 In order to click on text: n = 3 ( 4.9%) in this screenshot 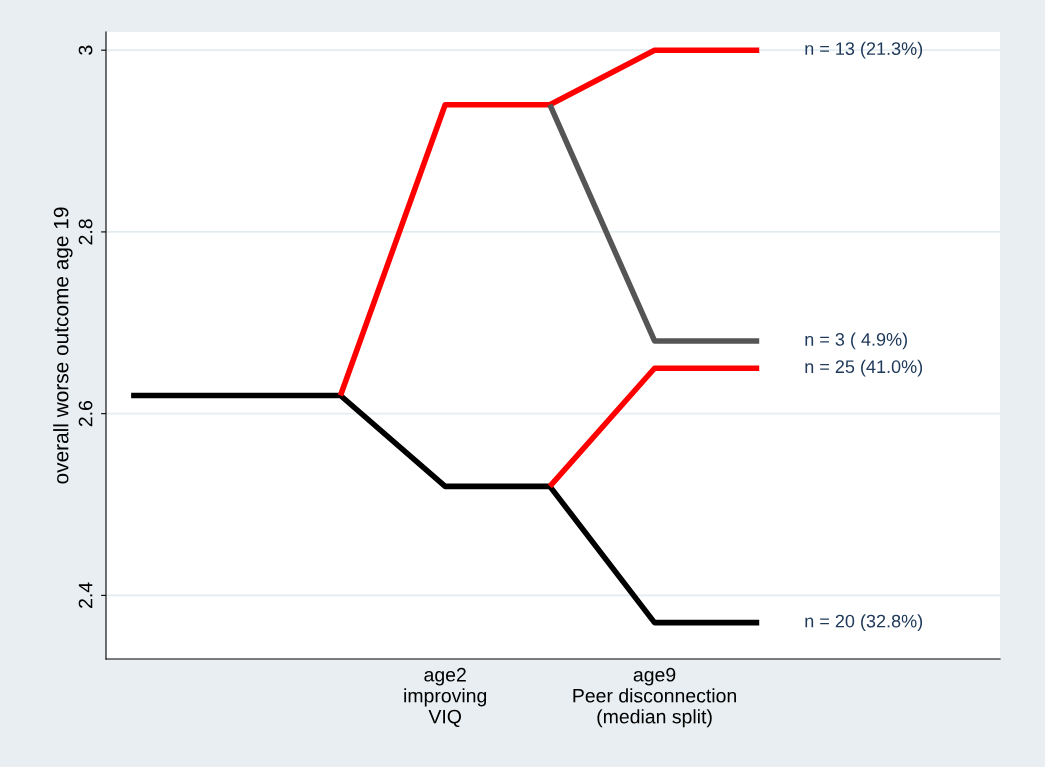, I will do `click(856, 341)`.